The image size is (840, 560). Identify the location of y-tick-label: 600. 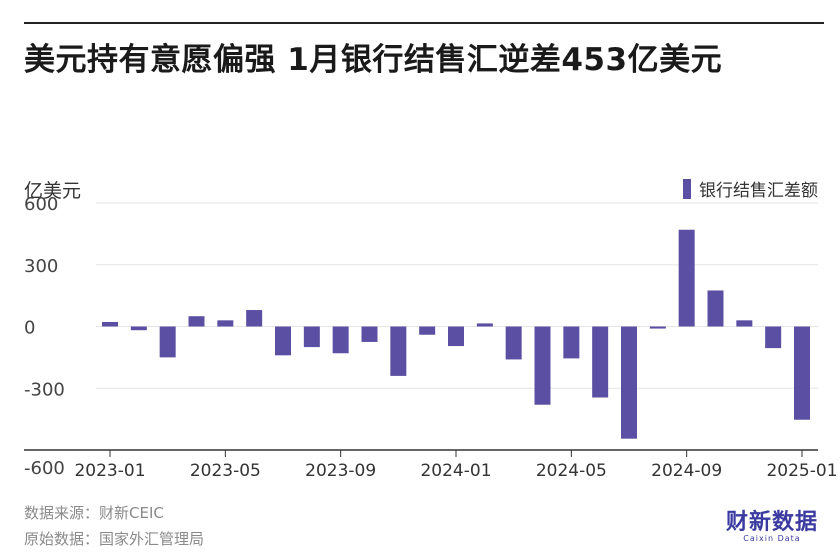
(41, 204).